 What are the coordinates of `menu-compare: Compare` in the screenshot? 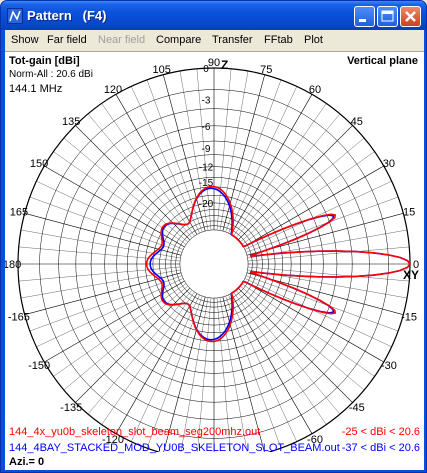 It's located at (179, 40).